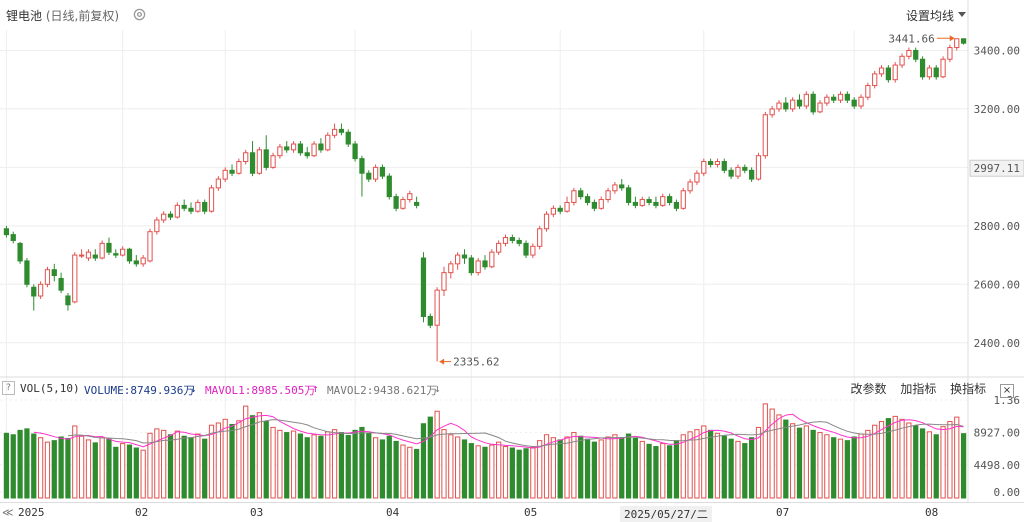 The height and width of the screenshot is (522, 1024). What do you see at coordinates (50, 388) in the screenshot?
I see `vol-indicator-label: VOL(5,10)` at bounding box center [50, 388].